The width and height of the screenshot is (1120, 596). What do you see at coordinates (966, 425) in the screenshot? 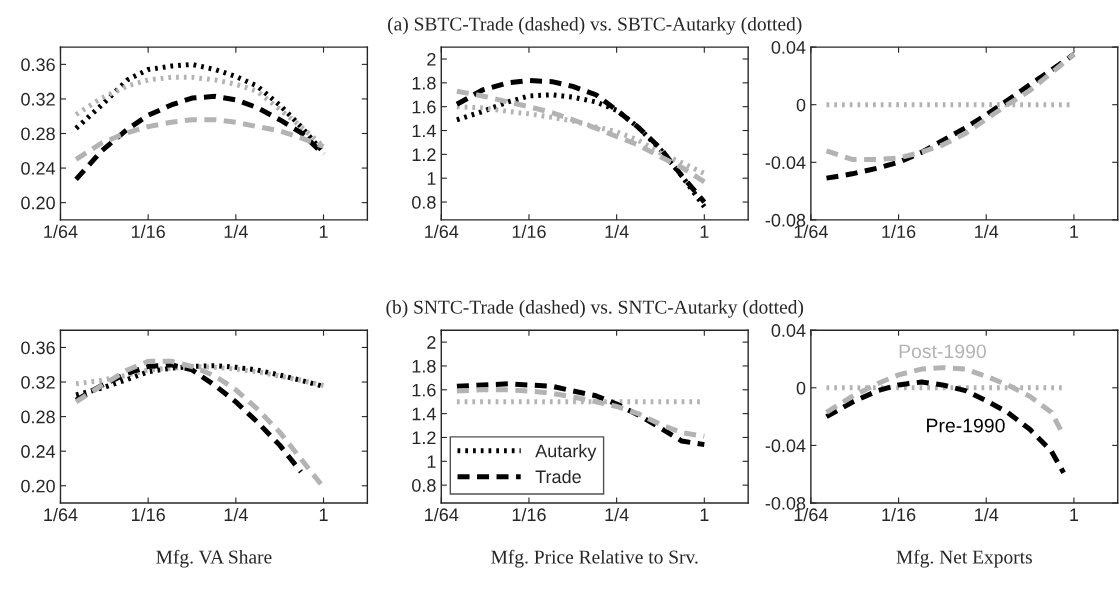
I see `series-label: Pre-1990` at bounding box center [966, 425].